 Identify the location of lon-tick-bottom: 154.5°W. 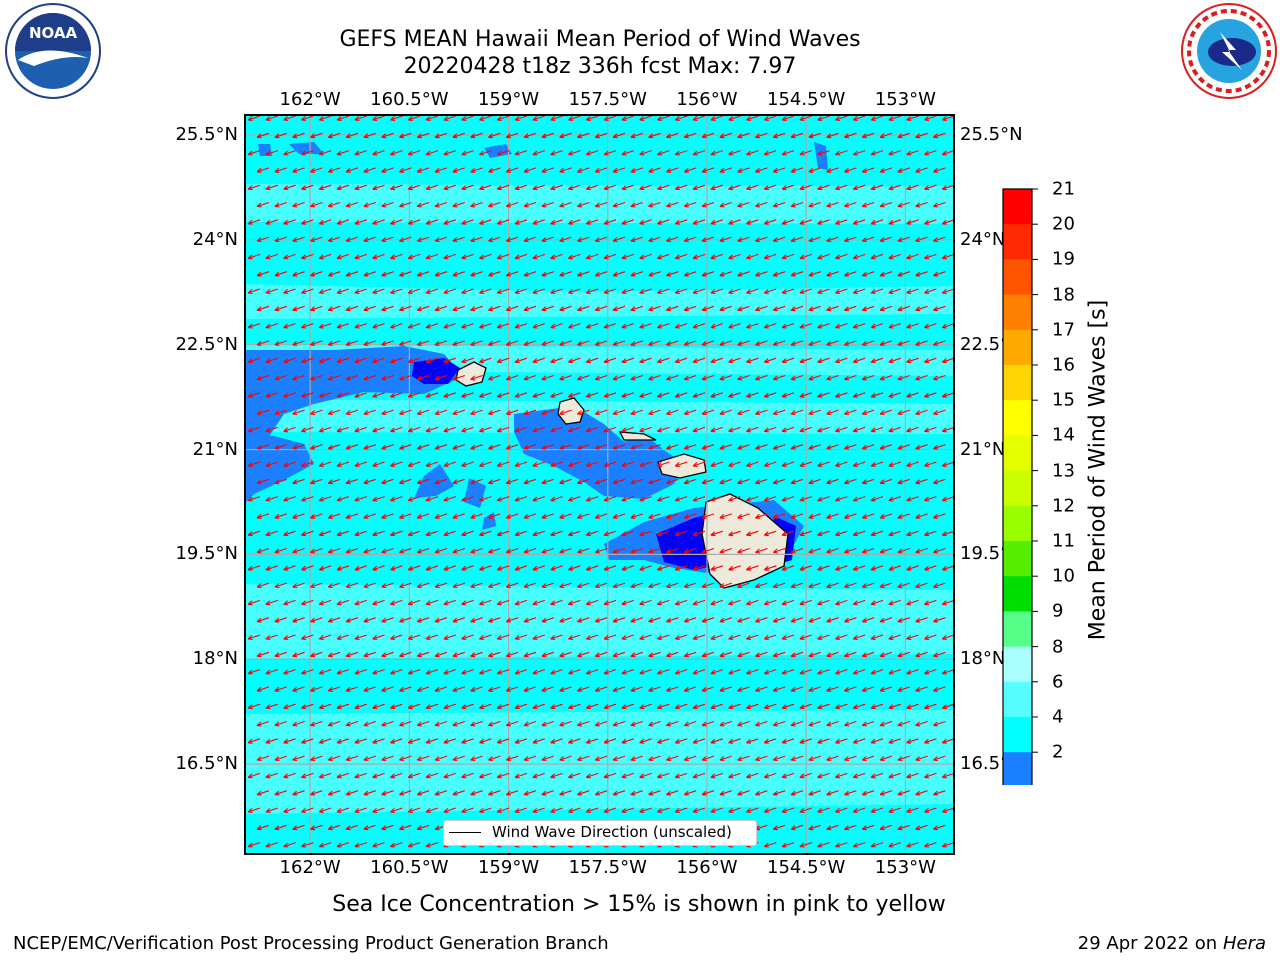
(806, 867).